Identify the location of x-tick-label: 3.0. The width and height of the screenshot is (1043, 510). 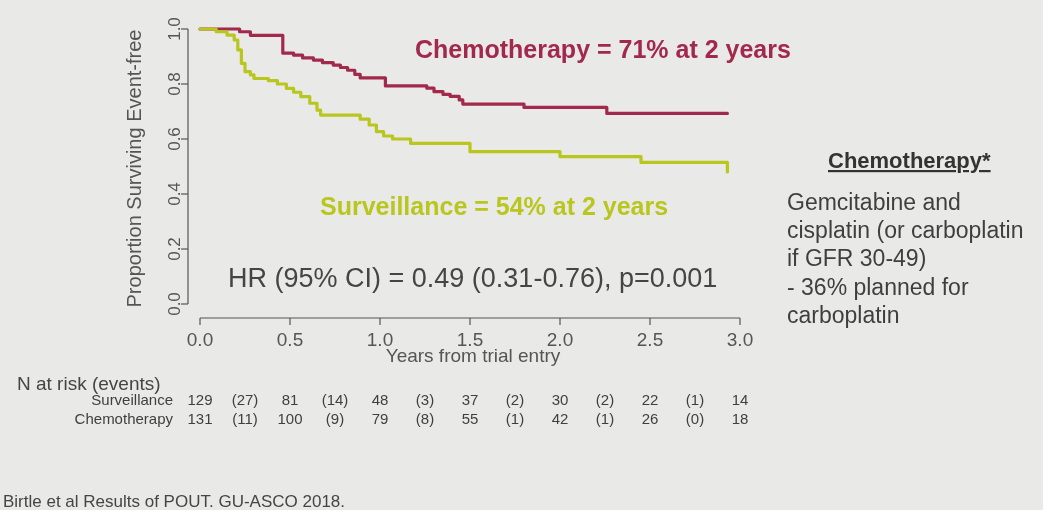
(740, 339).